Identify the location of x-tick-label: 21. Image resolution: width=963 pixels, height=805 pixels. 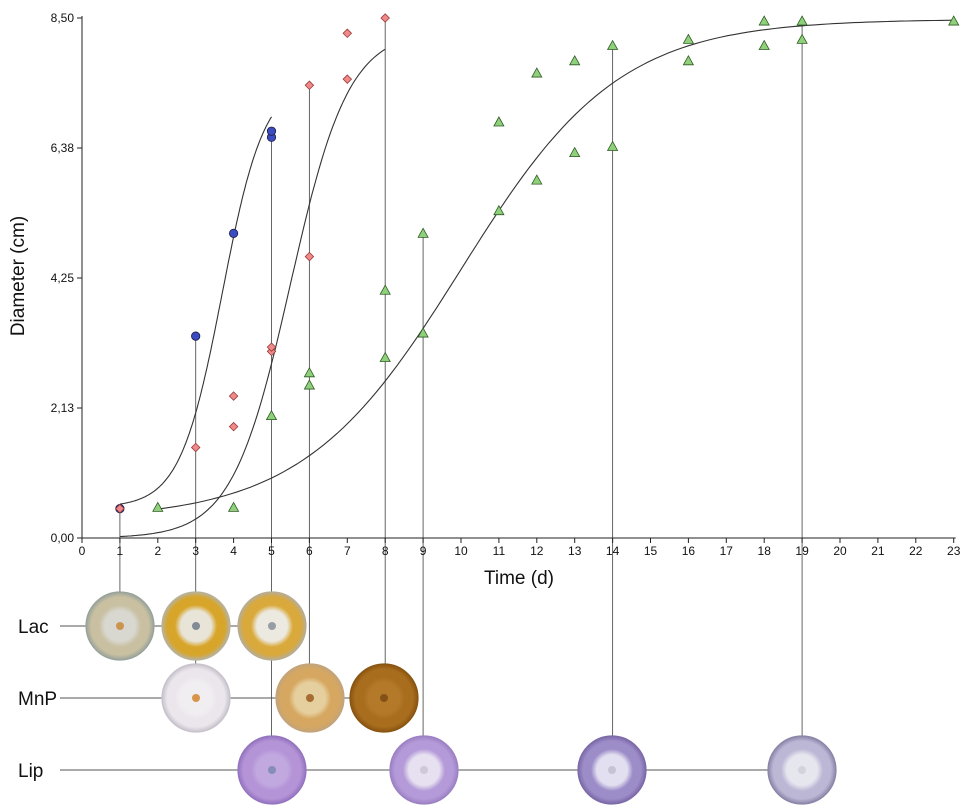
(878, 551).